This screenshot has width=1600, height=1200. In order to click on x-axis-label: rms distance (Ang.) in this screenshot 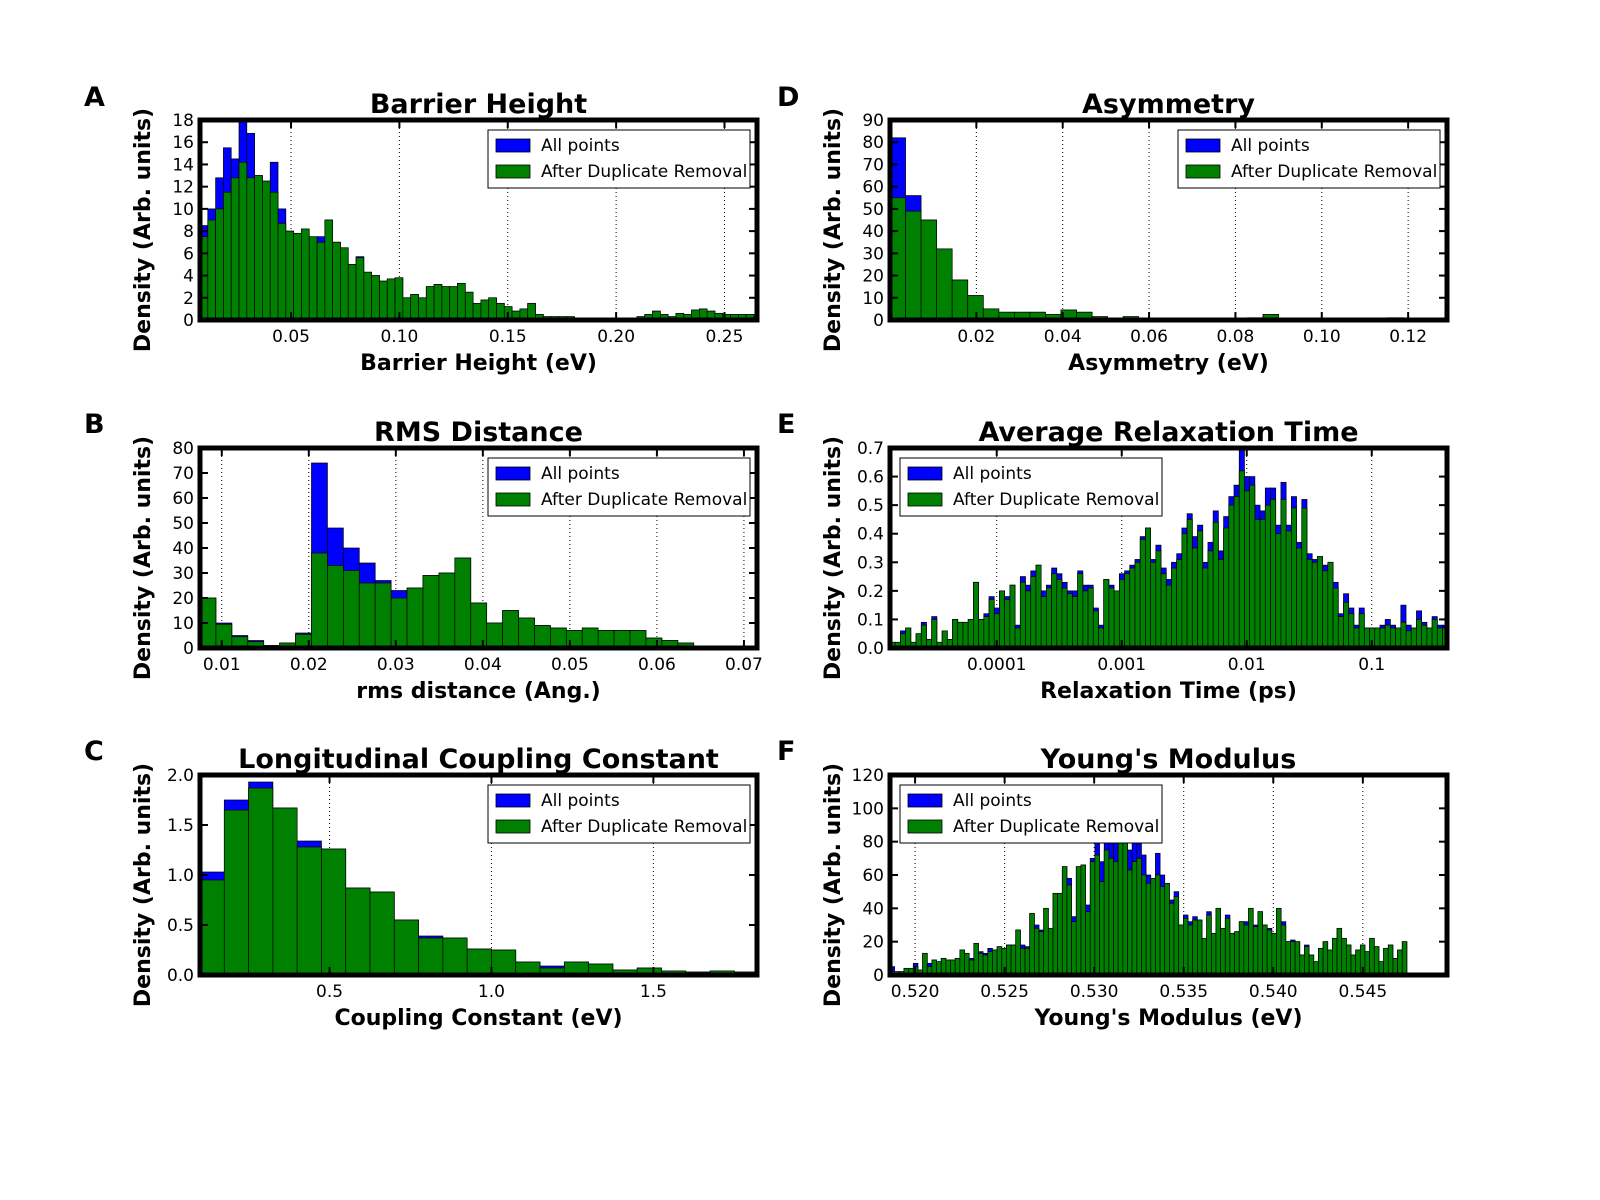, I will do `click(478, 691)`.